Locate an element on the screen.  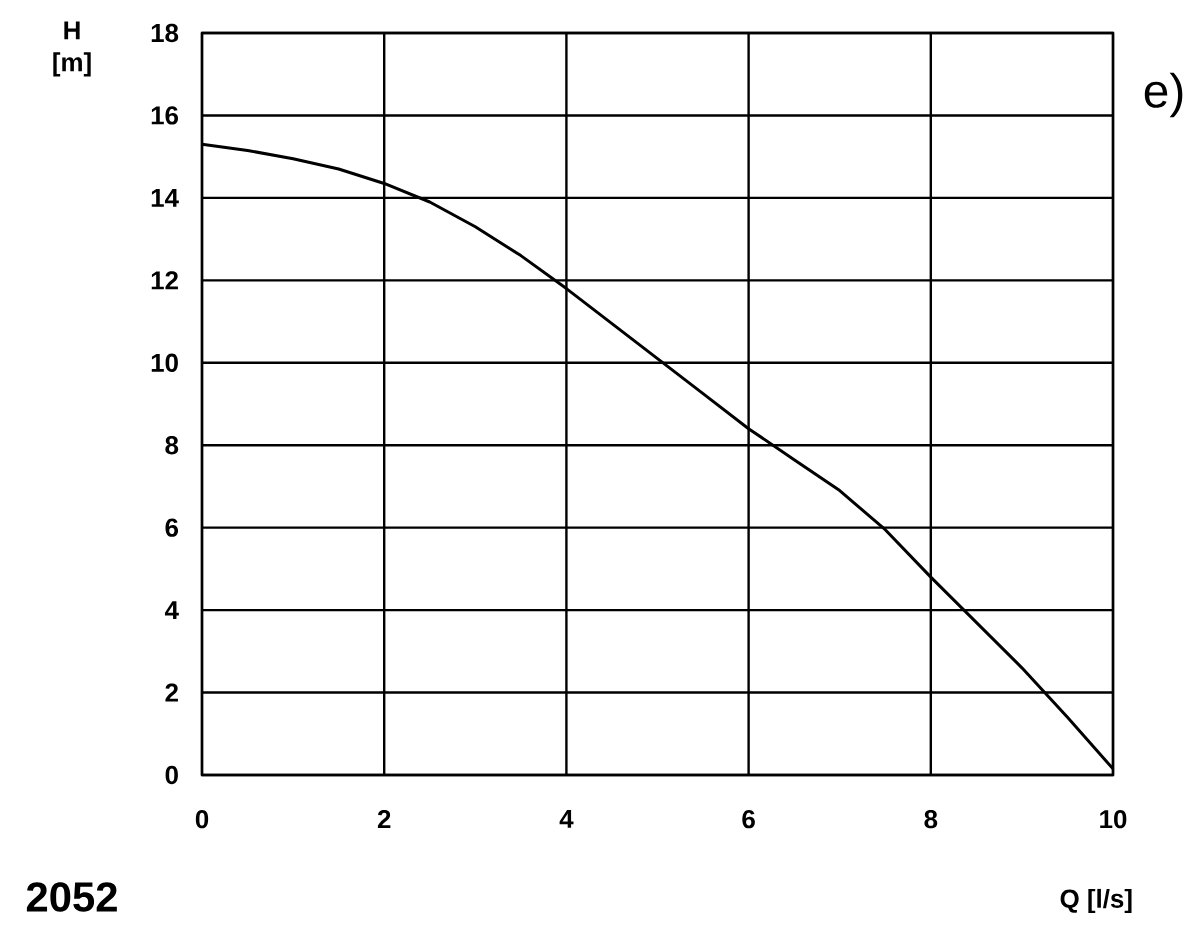
x-tick-label: 6 is located at coordinates (748, 819).